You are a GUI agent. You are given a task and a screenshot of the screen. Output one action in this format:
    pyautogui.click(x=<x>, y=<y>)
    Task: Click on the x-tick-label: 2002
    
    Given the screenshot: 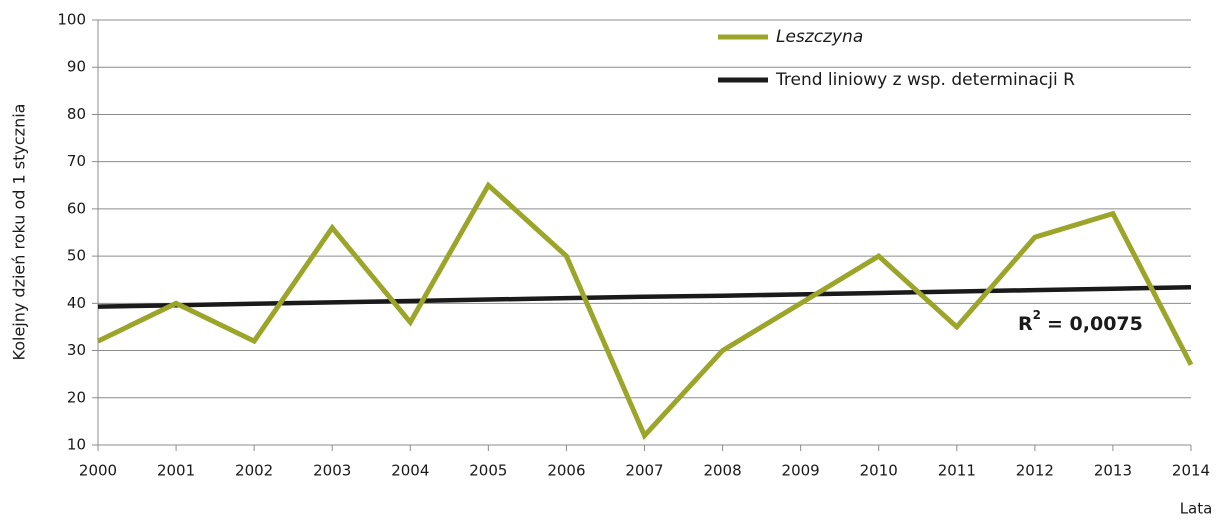 What is the action you would take?
    pyautogui.click(x=254, y=471)
    